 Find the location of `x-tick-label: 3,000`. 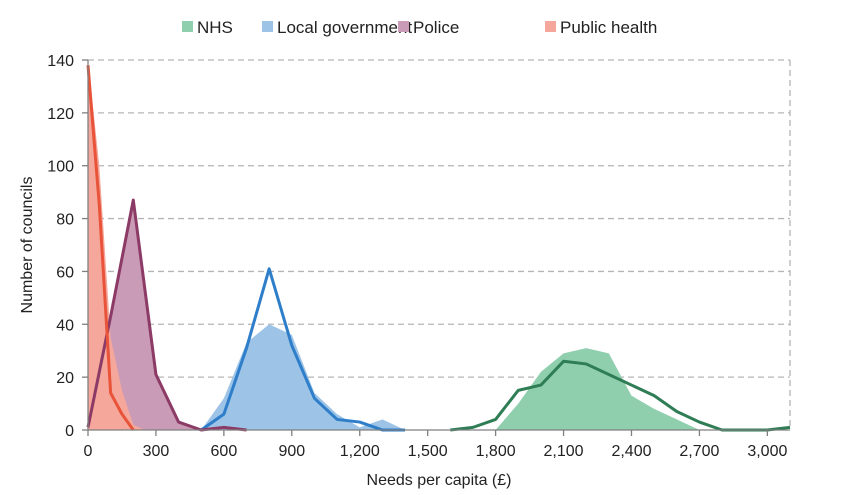

x-tick-label: 3,000 is located at coordinates (767, 451).